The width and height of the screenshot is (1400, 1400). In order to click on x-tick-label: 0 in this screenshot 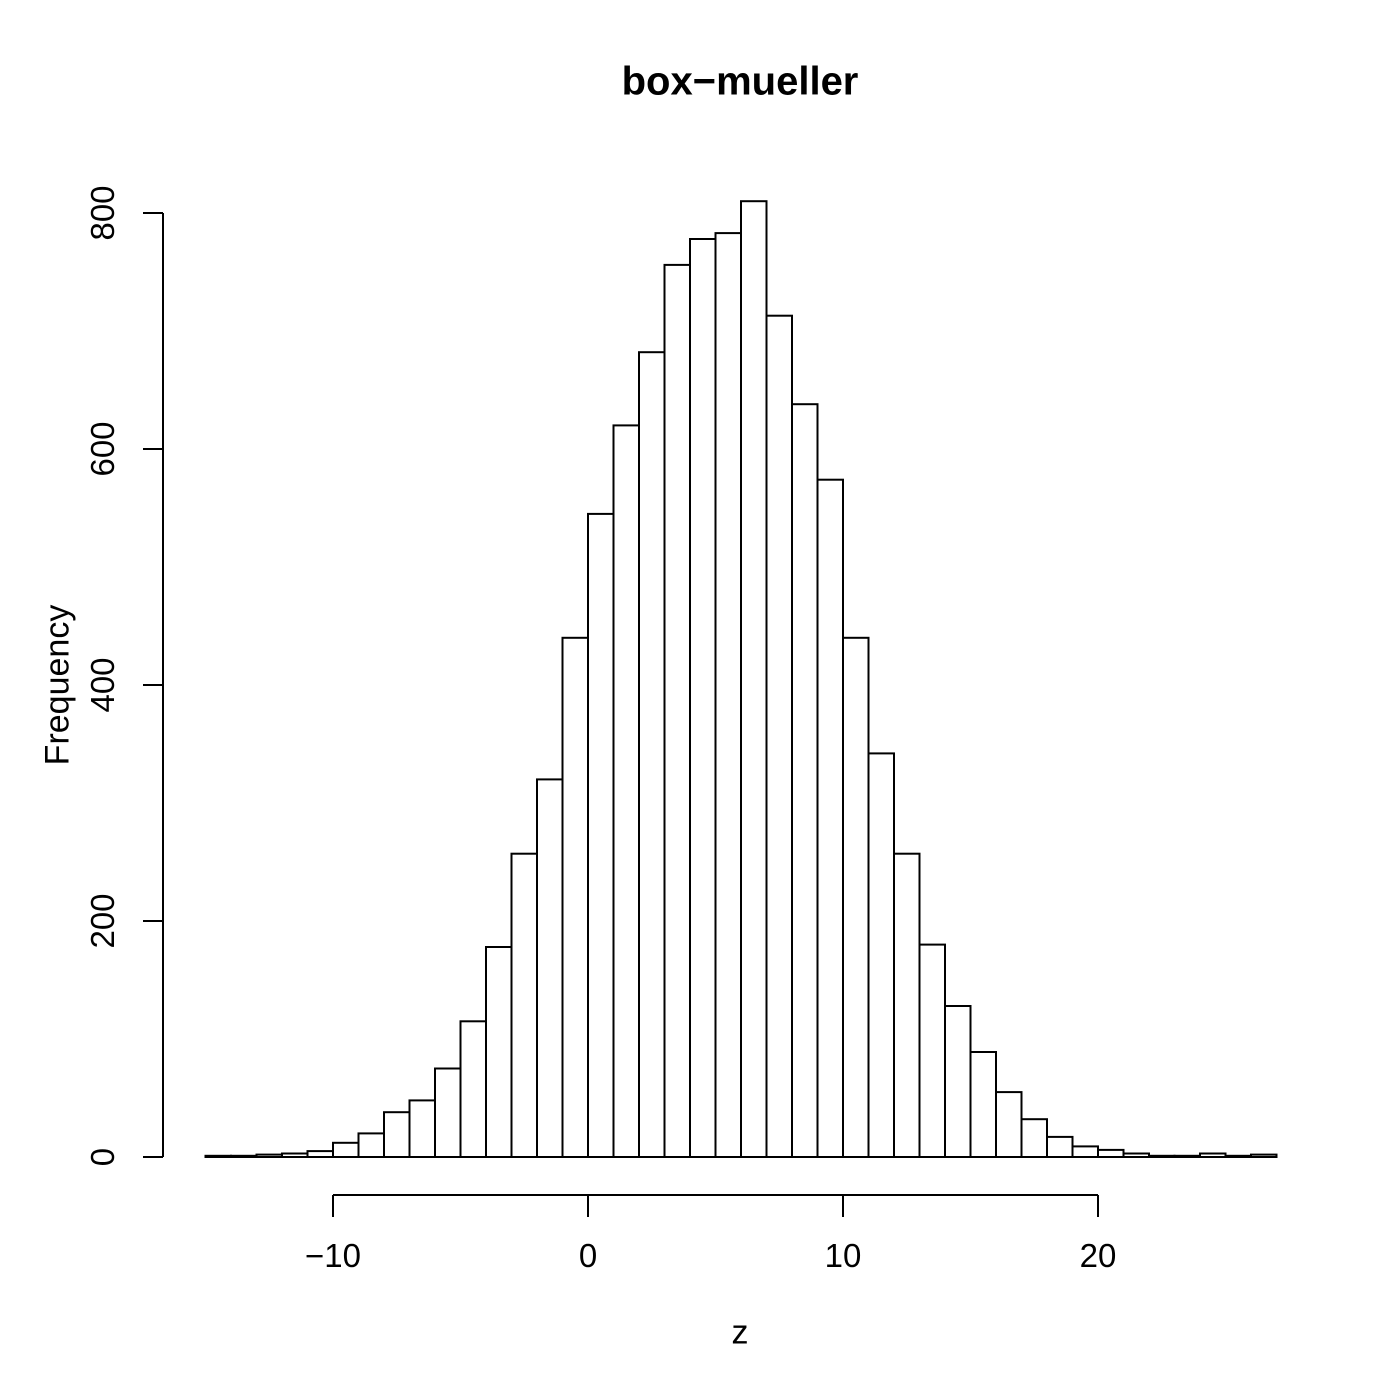, I will do `click(588, 1255)`.